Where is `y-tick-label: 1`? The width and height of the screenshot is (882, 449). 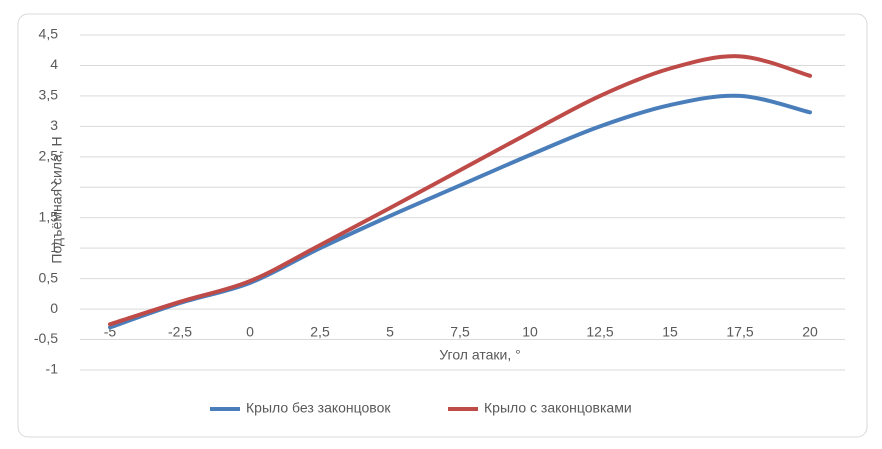 y-tick-label: 1 is located at coordinates (54, 247).